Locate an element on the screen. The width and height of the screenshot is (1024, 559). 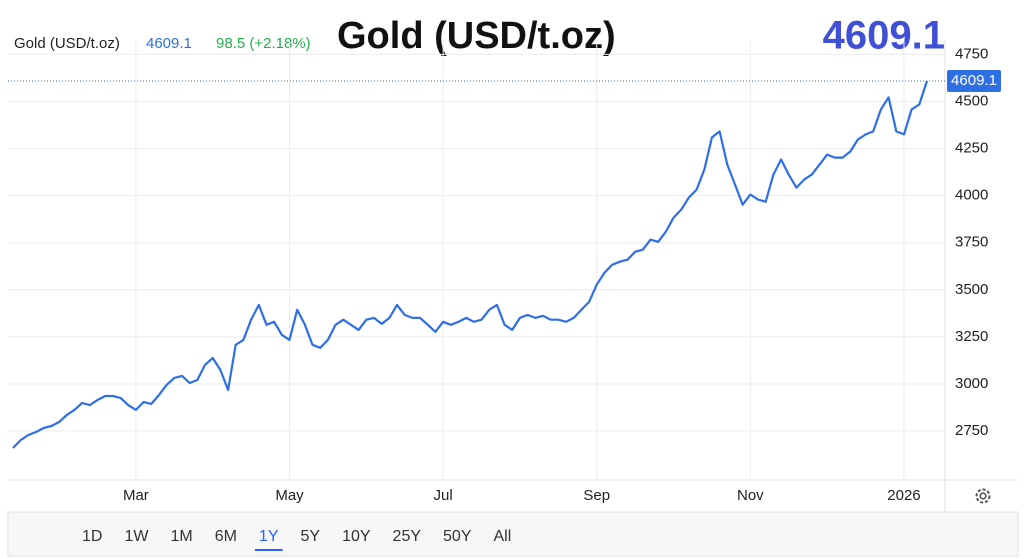
y-tick-label: 3000 is located at coordinates (971, 383).